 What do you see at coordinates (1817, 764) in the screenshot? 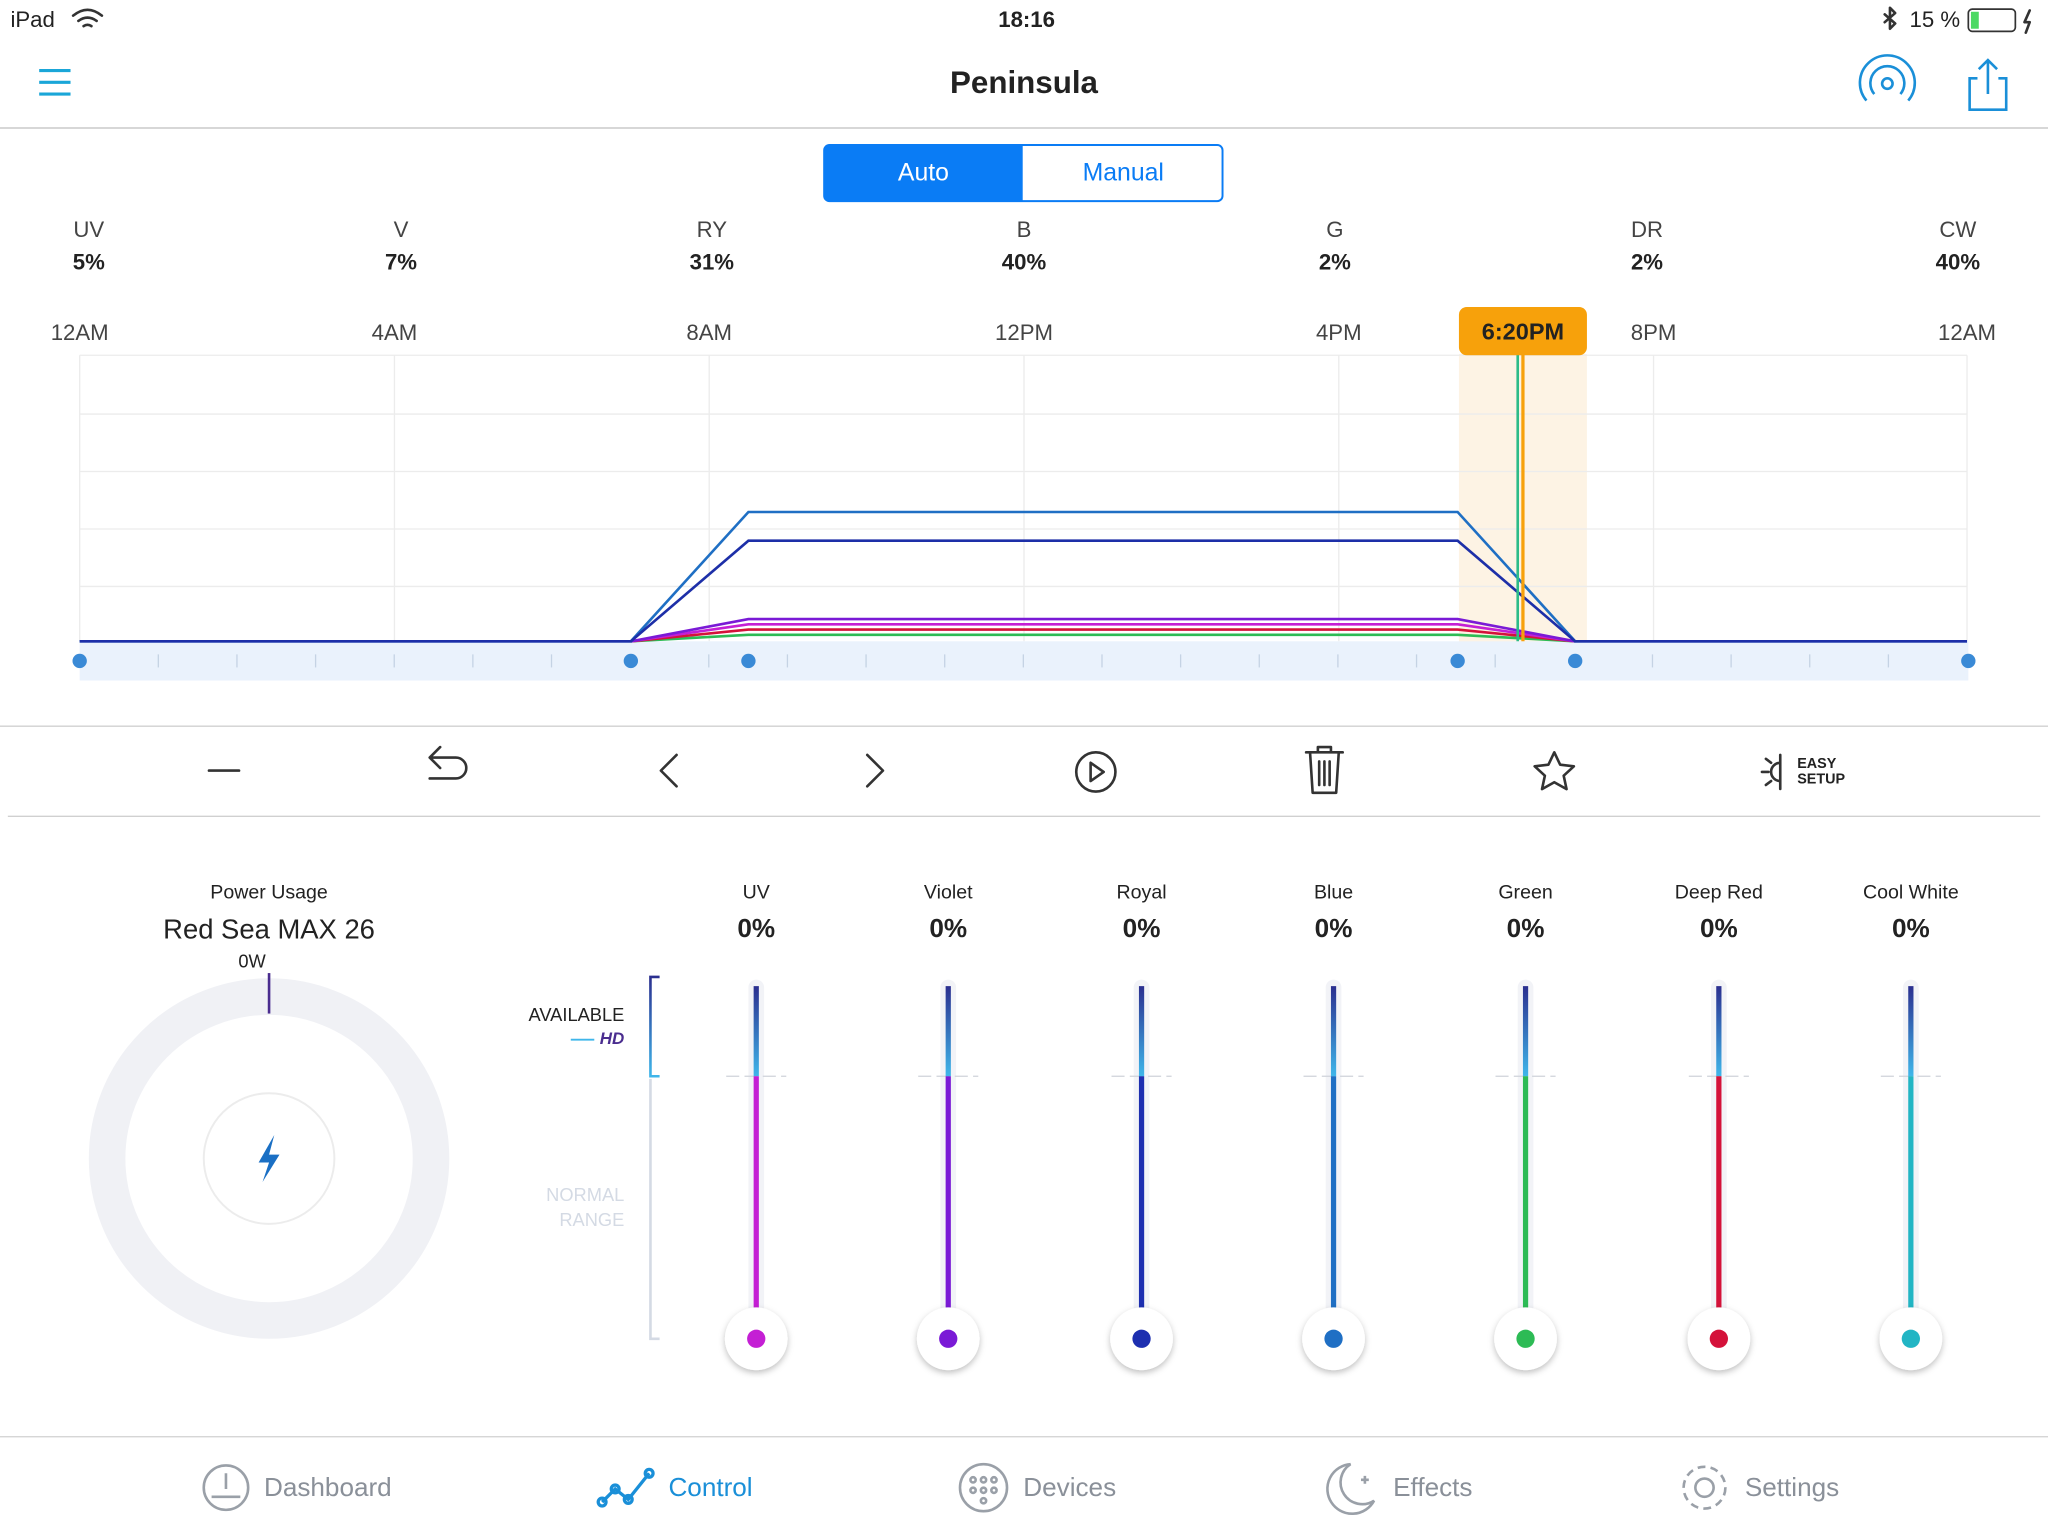
I see `easy-setup-label: EASY` at bounding box center [1817, 764].